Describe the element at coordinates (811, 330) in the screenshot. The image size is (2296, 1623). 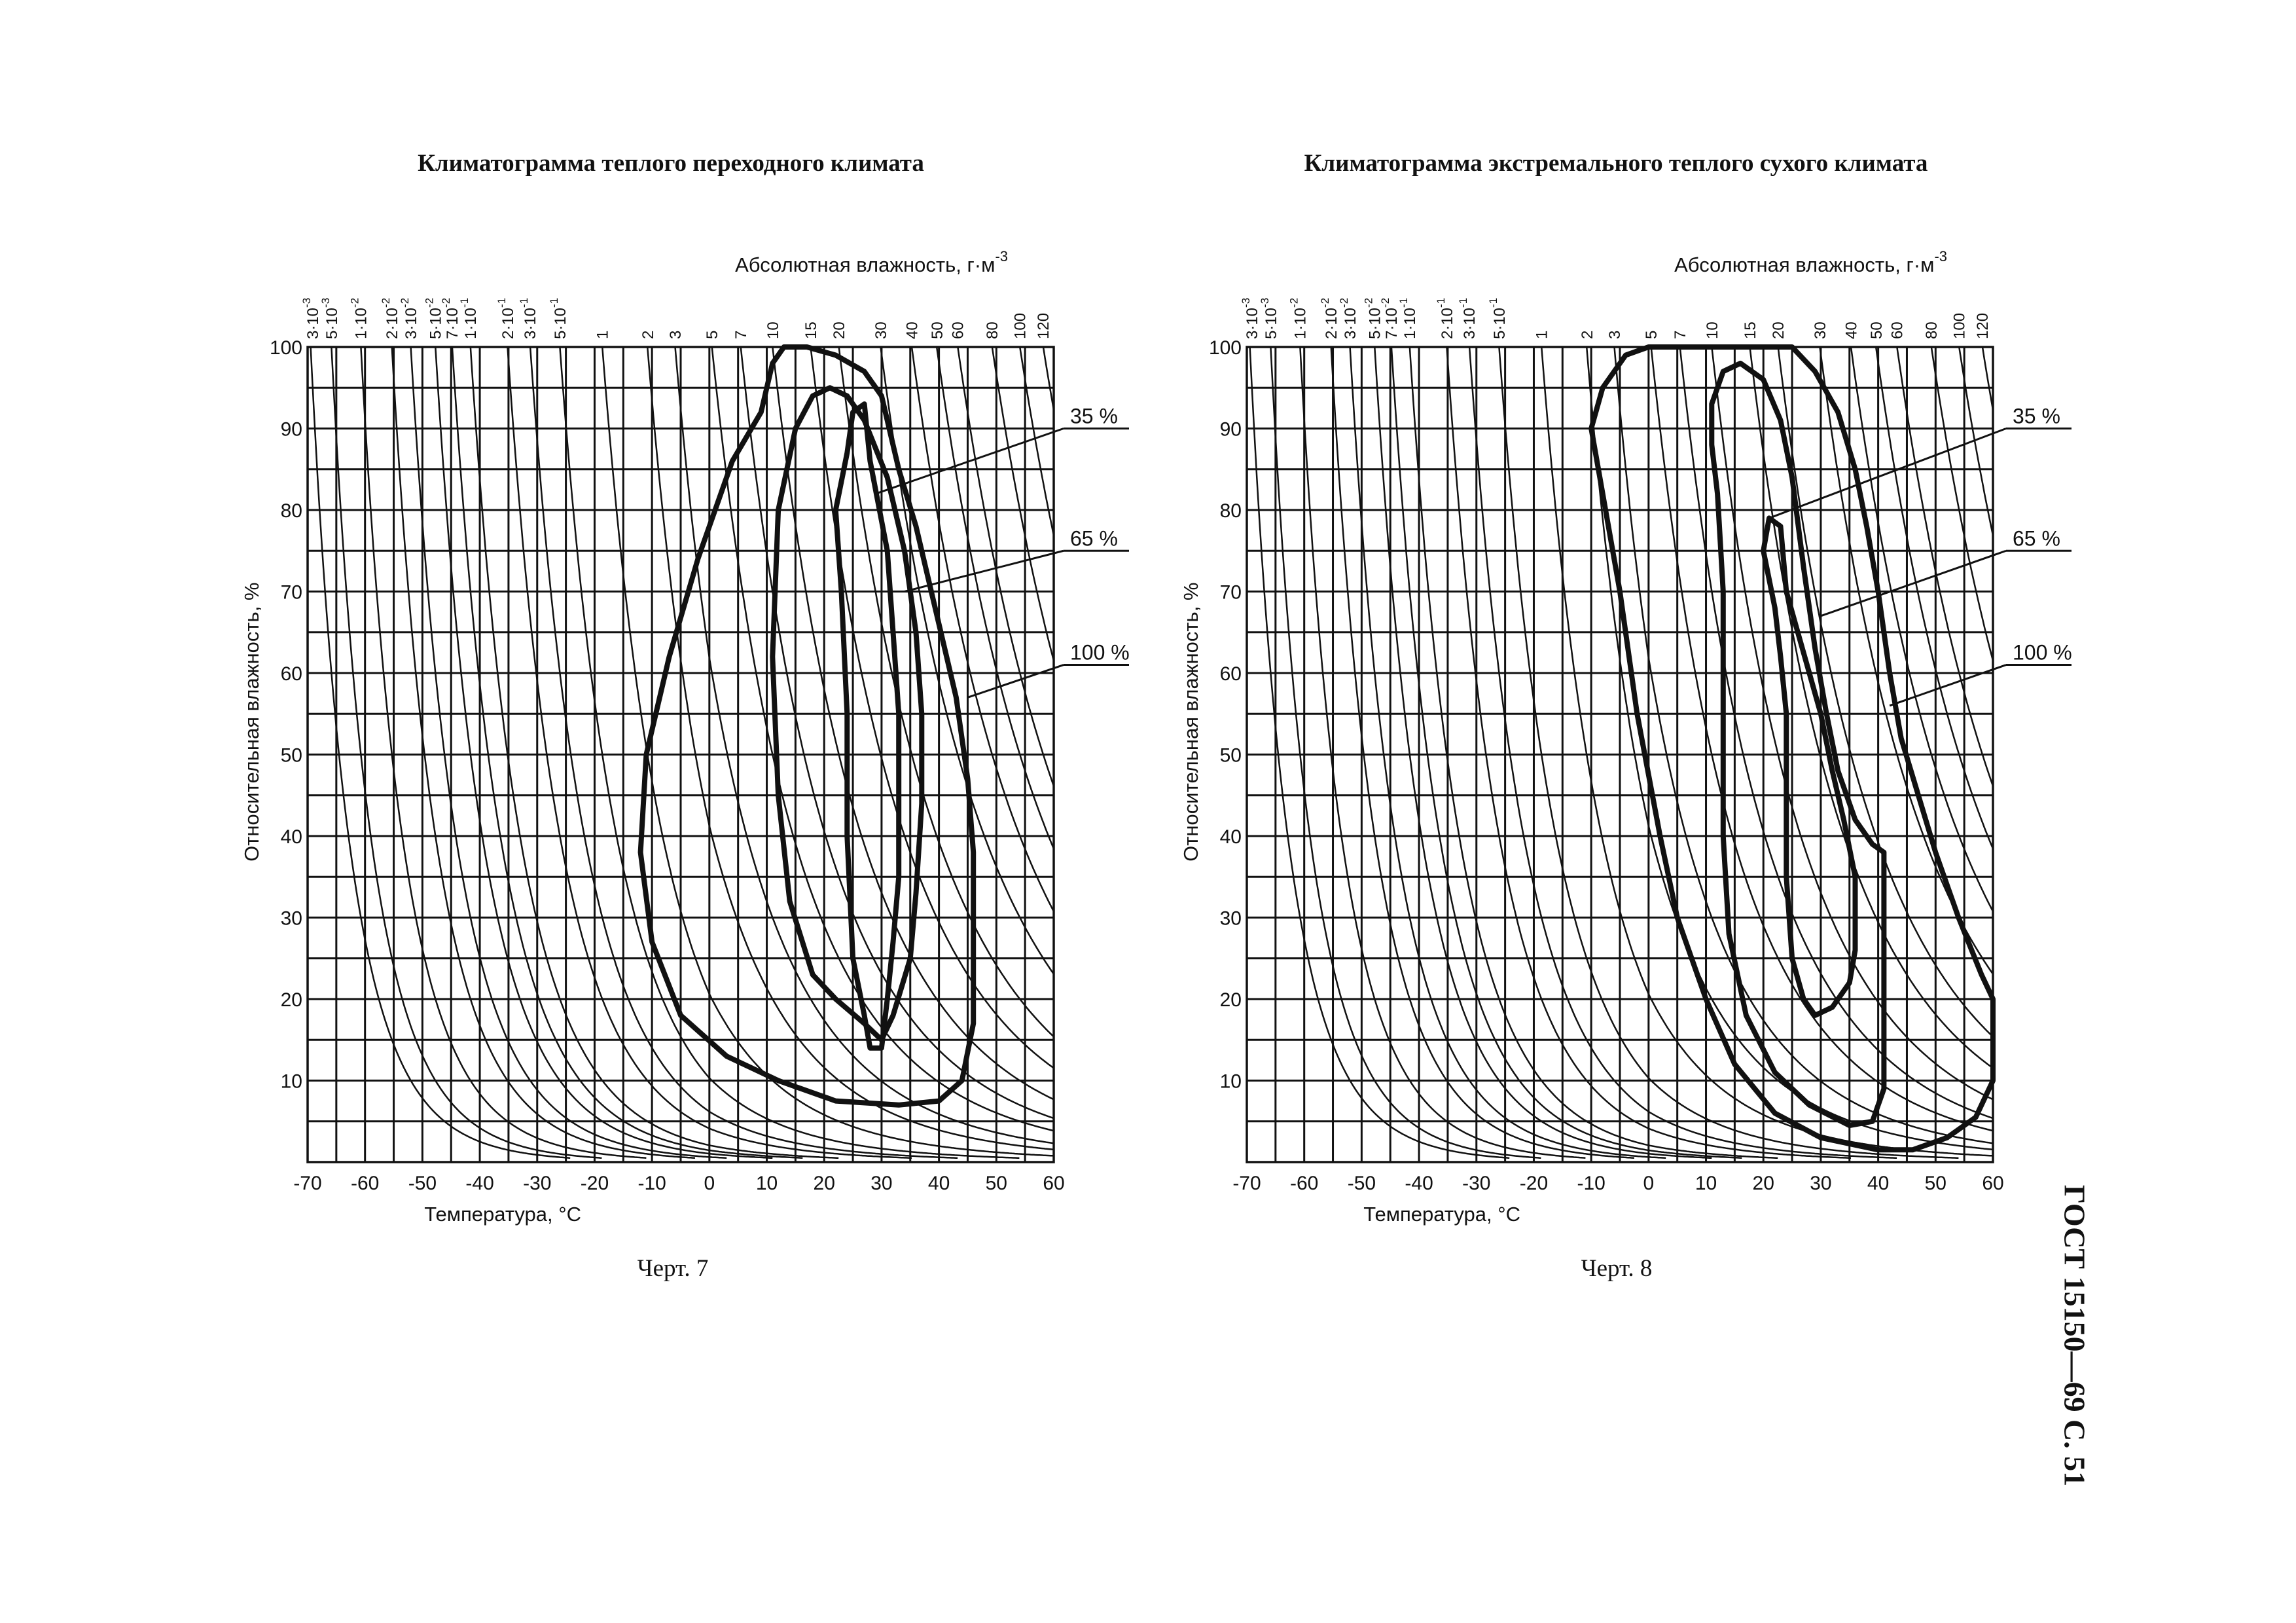
I see `absolute-humidity-label: 15` at that location.